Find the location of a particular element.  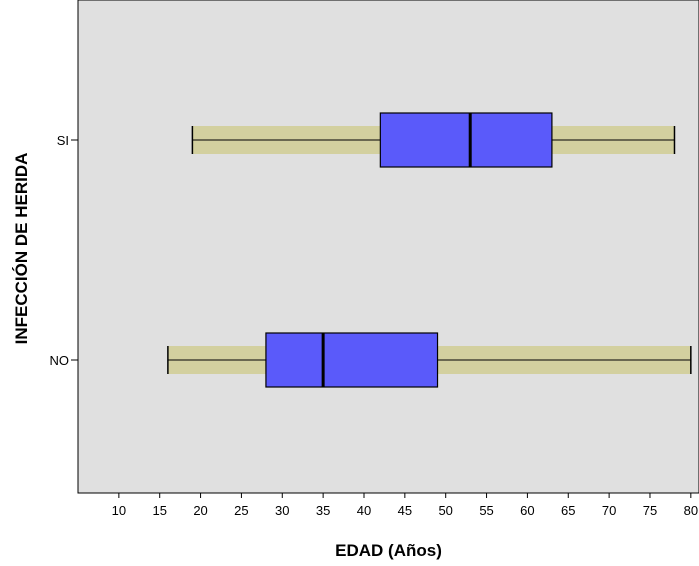

x-tick-label: 30 is located at coordinates (282, 510).